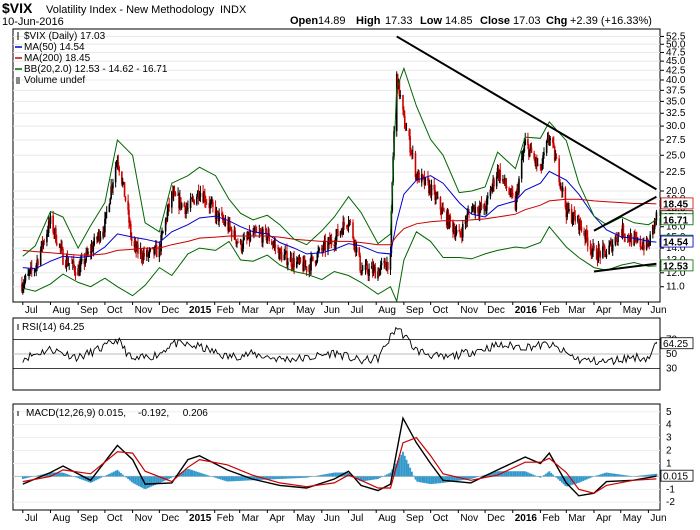 The image size is (700, 530). I want to click on price-tick-label: 25.0, so click(676, 155).